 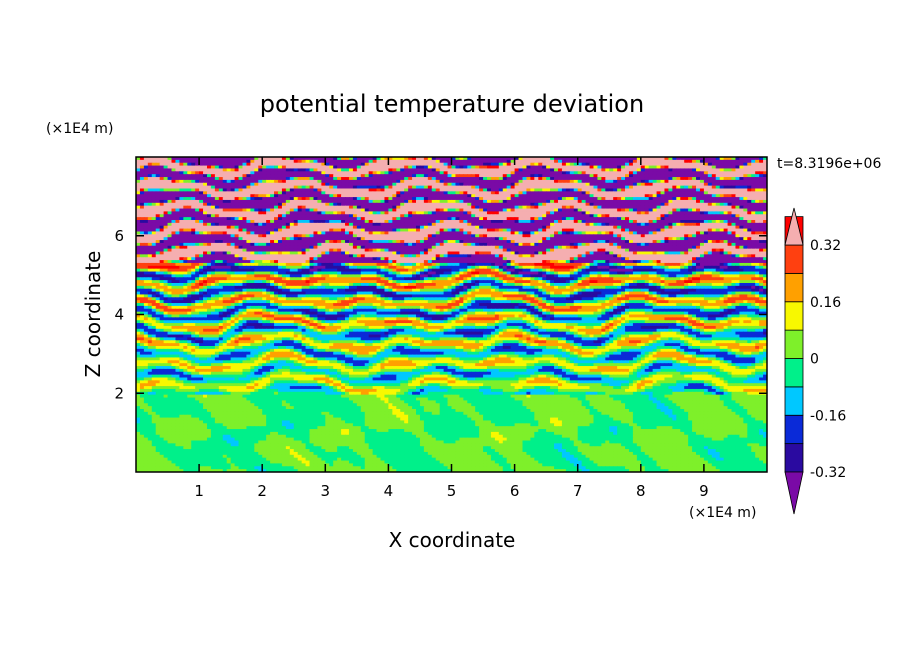 What do you see at coordinates (829, 164) in the screenshot?
I see `time-label: t=8.3196e+06` at bounding box center [829, 164].